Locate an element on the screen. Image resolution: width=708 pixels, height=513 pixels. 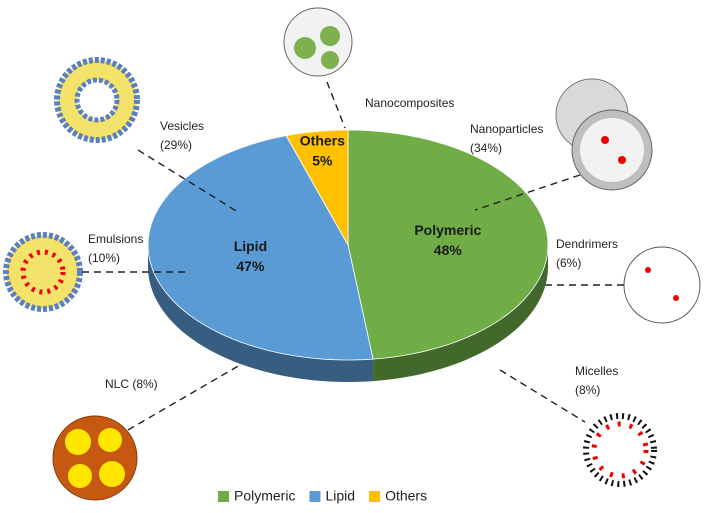
annotation: Vesicles is located at coordinates (182, 126).